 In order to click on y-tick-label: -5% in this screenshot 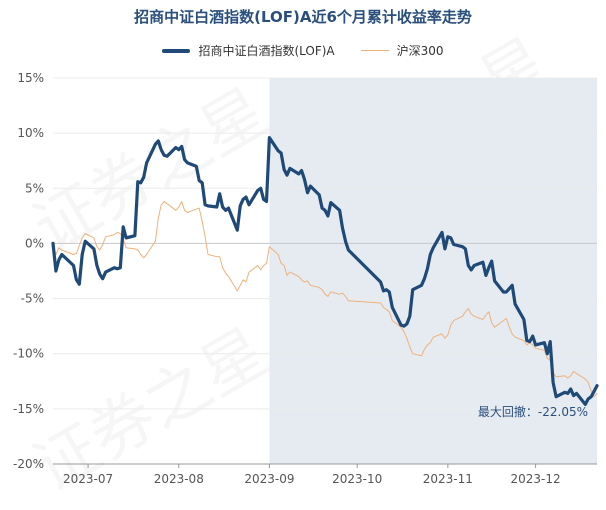, I will do `click(32, 299)`.